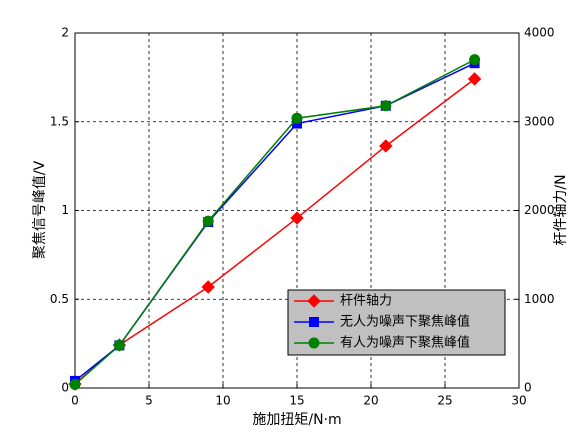 Image resolution: width=576 pixels, height=441 pixels. What do you see at coordinates (40, 209) in the screenshot?
I see `y-axis-label: 聚焦信号峰值/V` at bounding box center [40, 209].